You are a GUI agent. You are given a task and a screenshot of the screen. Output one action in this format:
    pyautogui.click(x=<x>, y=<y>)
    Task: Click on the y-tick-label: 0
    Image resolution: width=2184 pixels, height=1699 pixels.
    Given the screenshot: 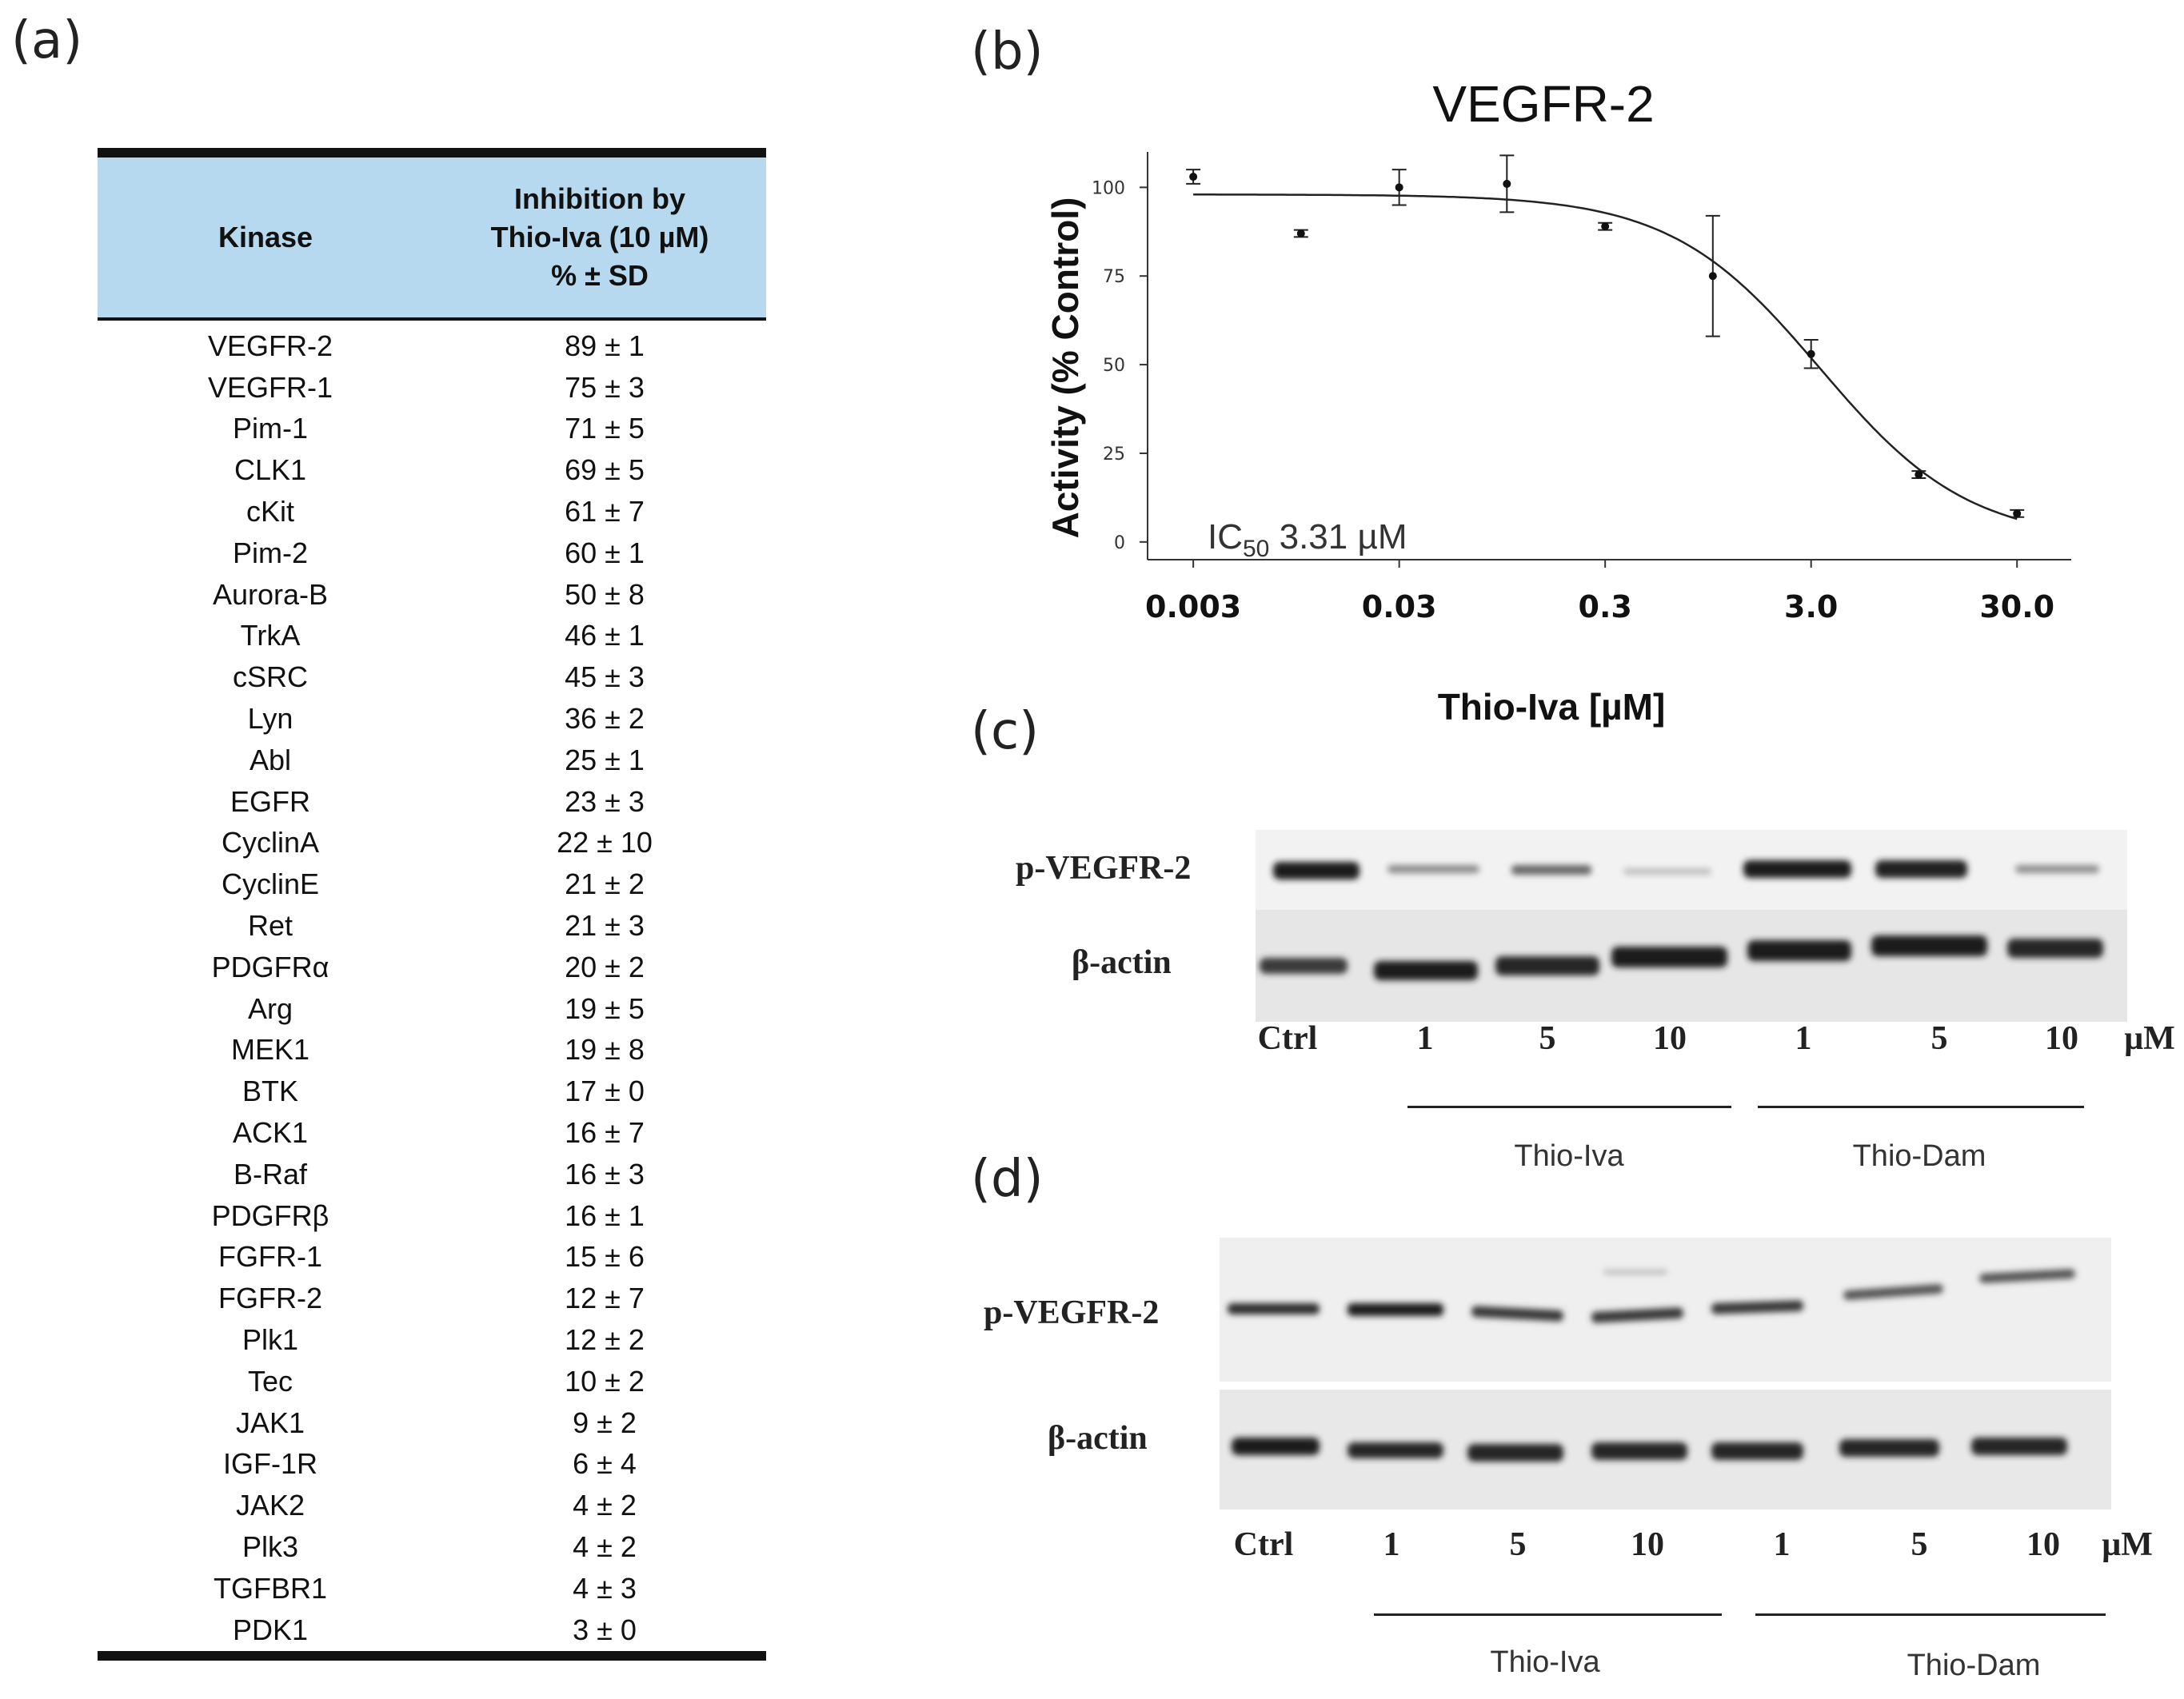 What is the action you would take?
    pyautogui.click(x=1119, y=543)
    